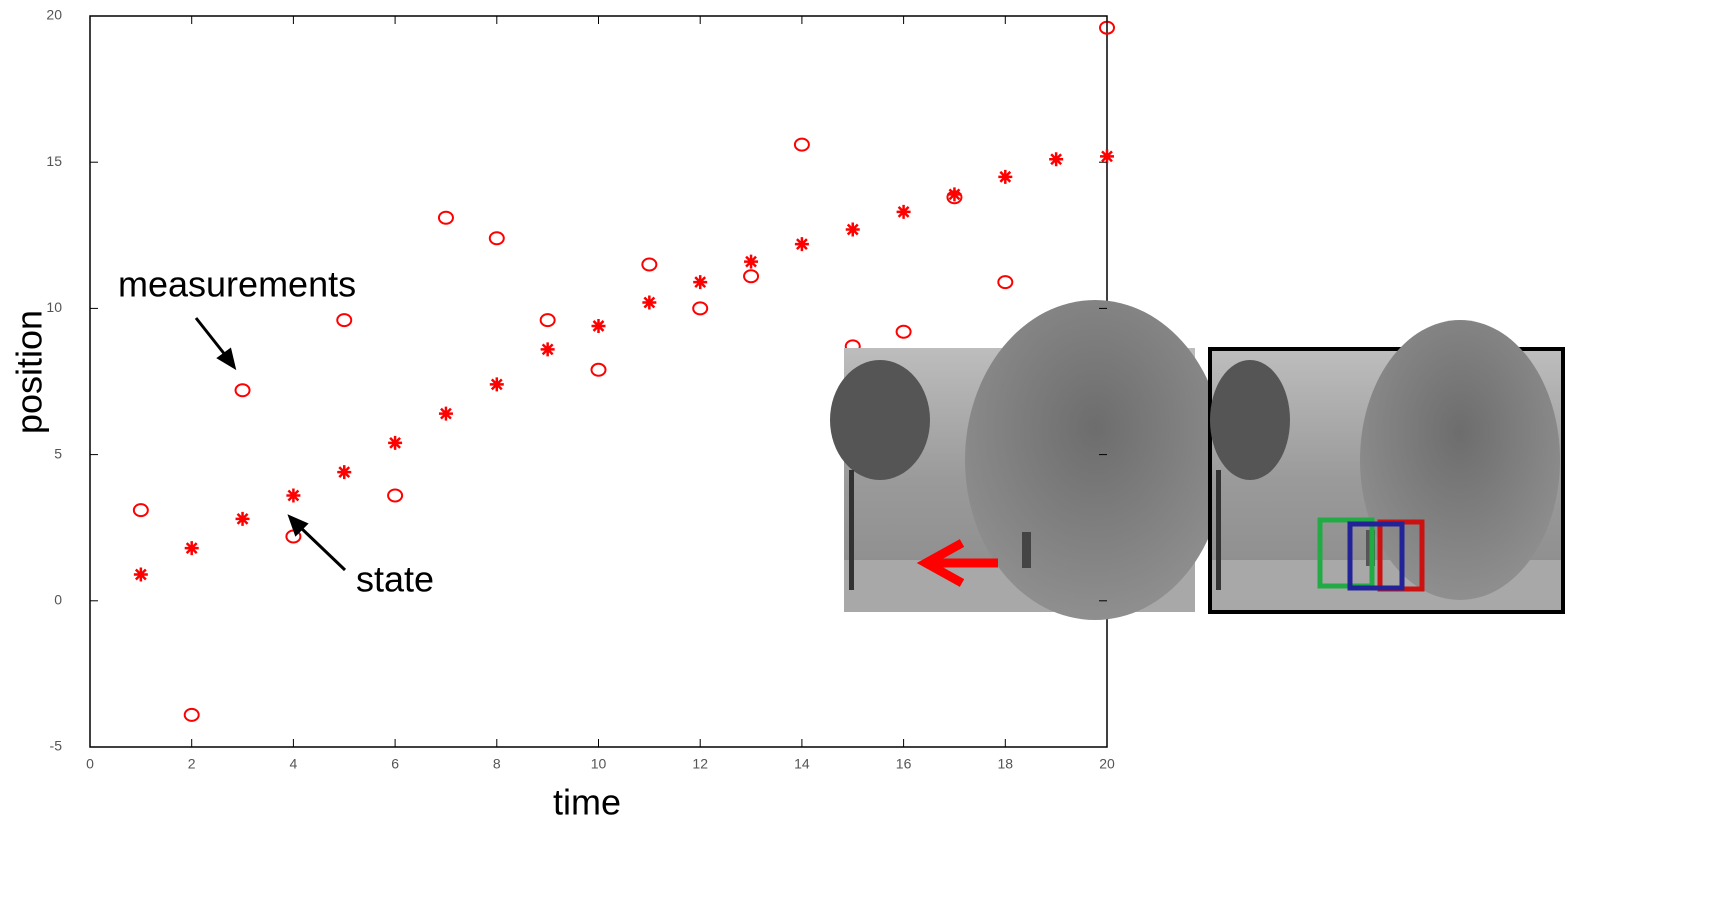  Describe the element at coordinates (29, 372) in the screenshot. I see `y-axis-label: position` at that location.